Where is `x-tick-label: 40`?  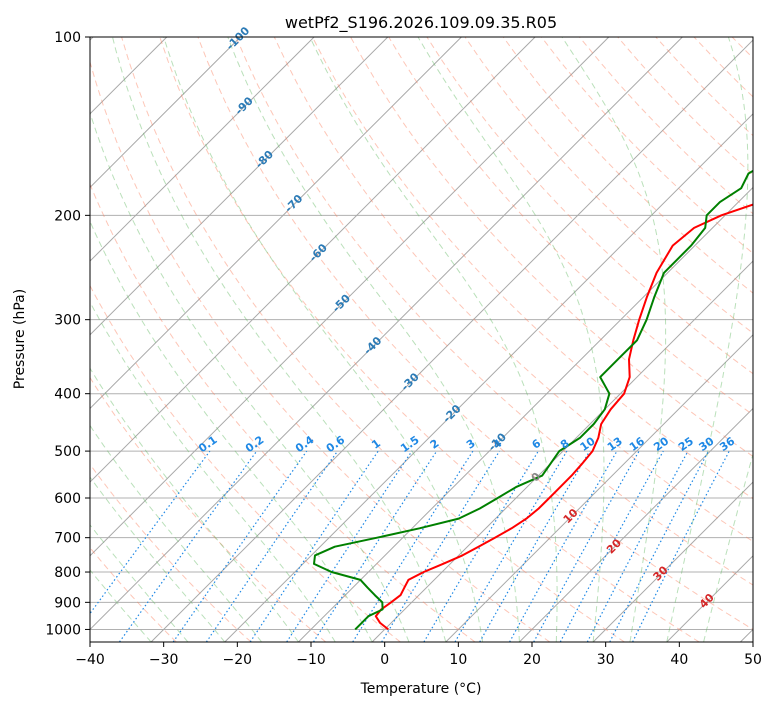 x-tick-label: 40 is located at coordinates (679, 660).